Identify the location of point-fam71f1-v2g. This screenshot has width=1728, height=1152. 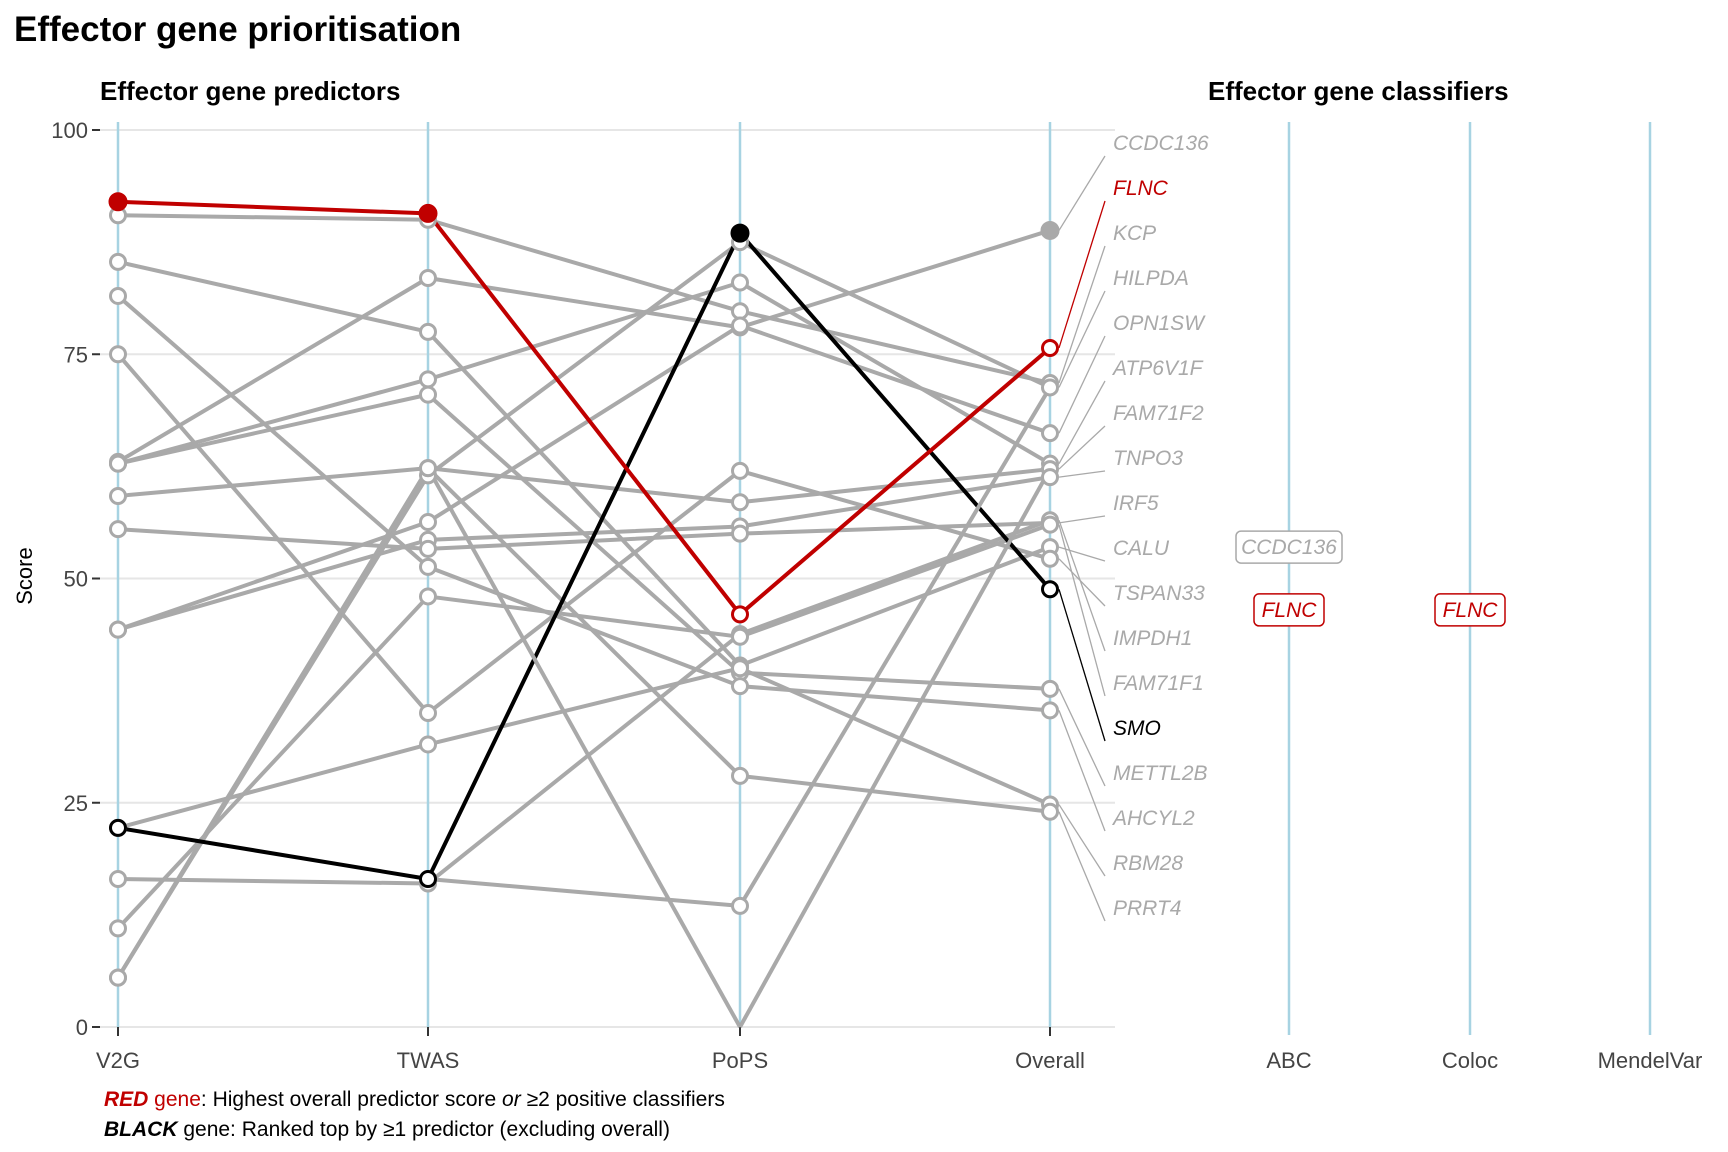
(118, 928).